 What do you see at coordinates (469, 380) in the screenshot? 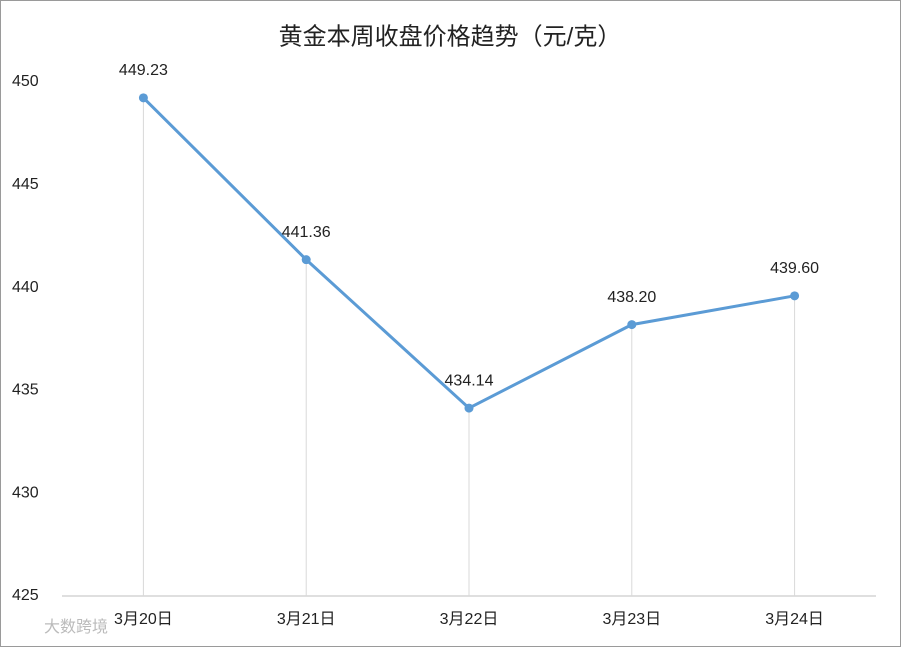
I see `data-label: 434.14` at bounding box center [469, 380].